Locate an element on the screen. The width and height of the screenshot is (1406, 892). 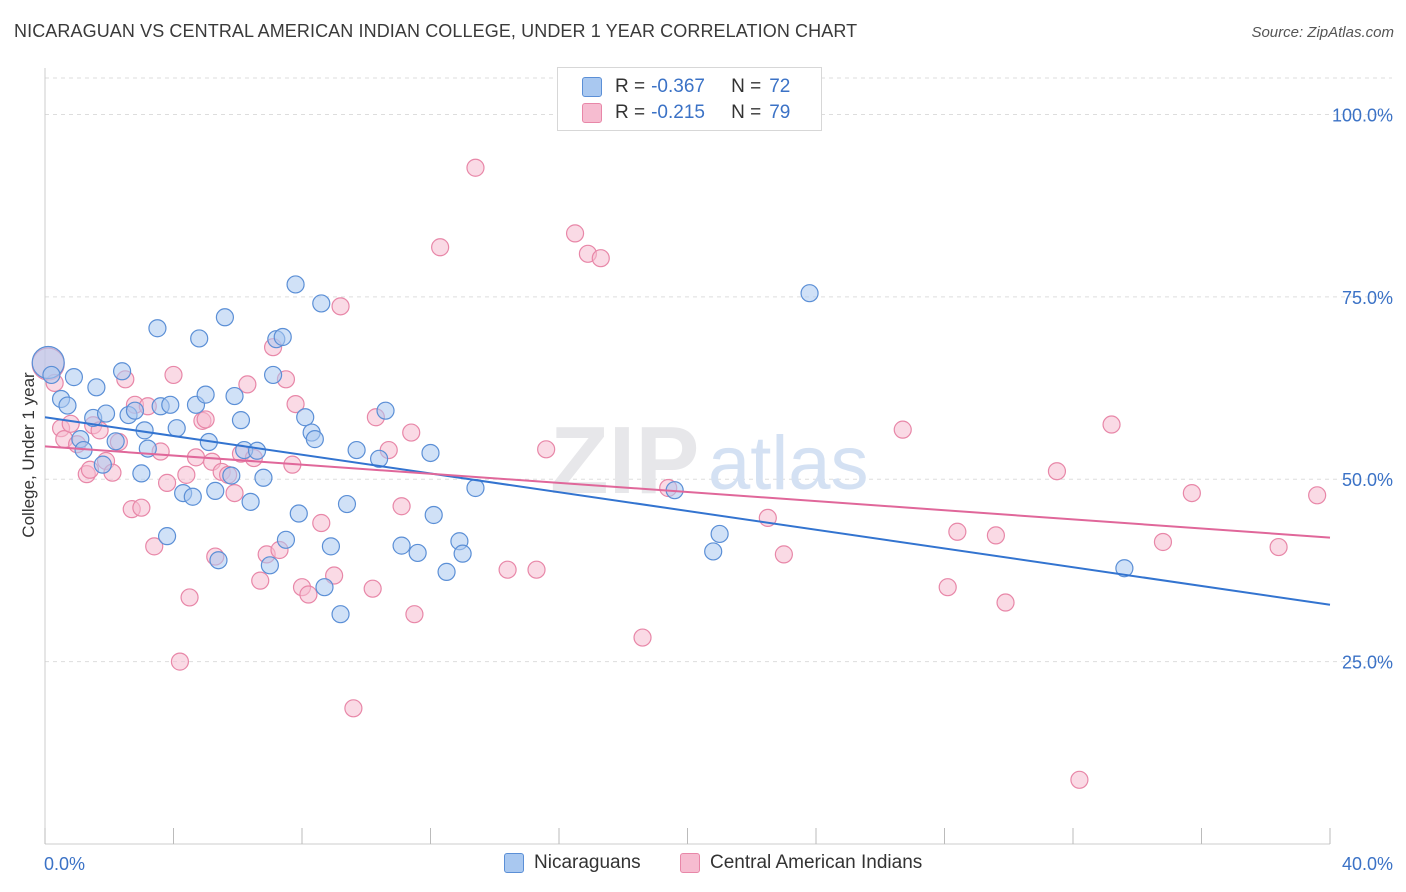
legend-item-central-american-indians: Central American Indians is located at coordinates (801, 863).